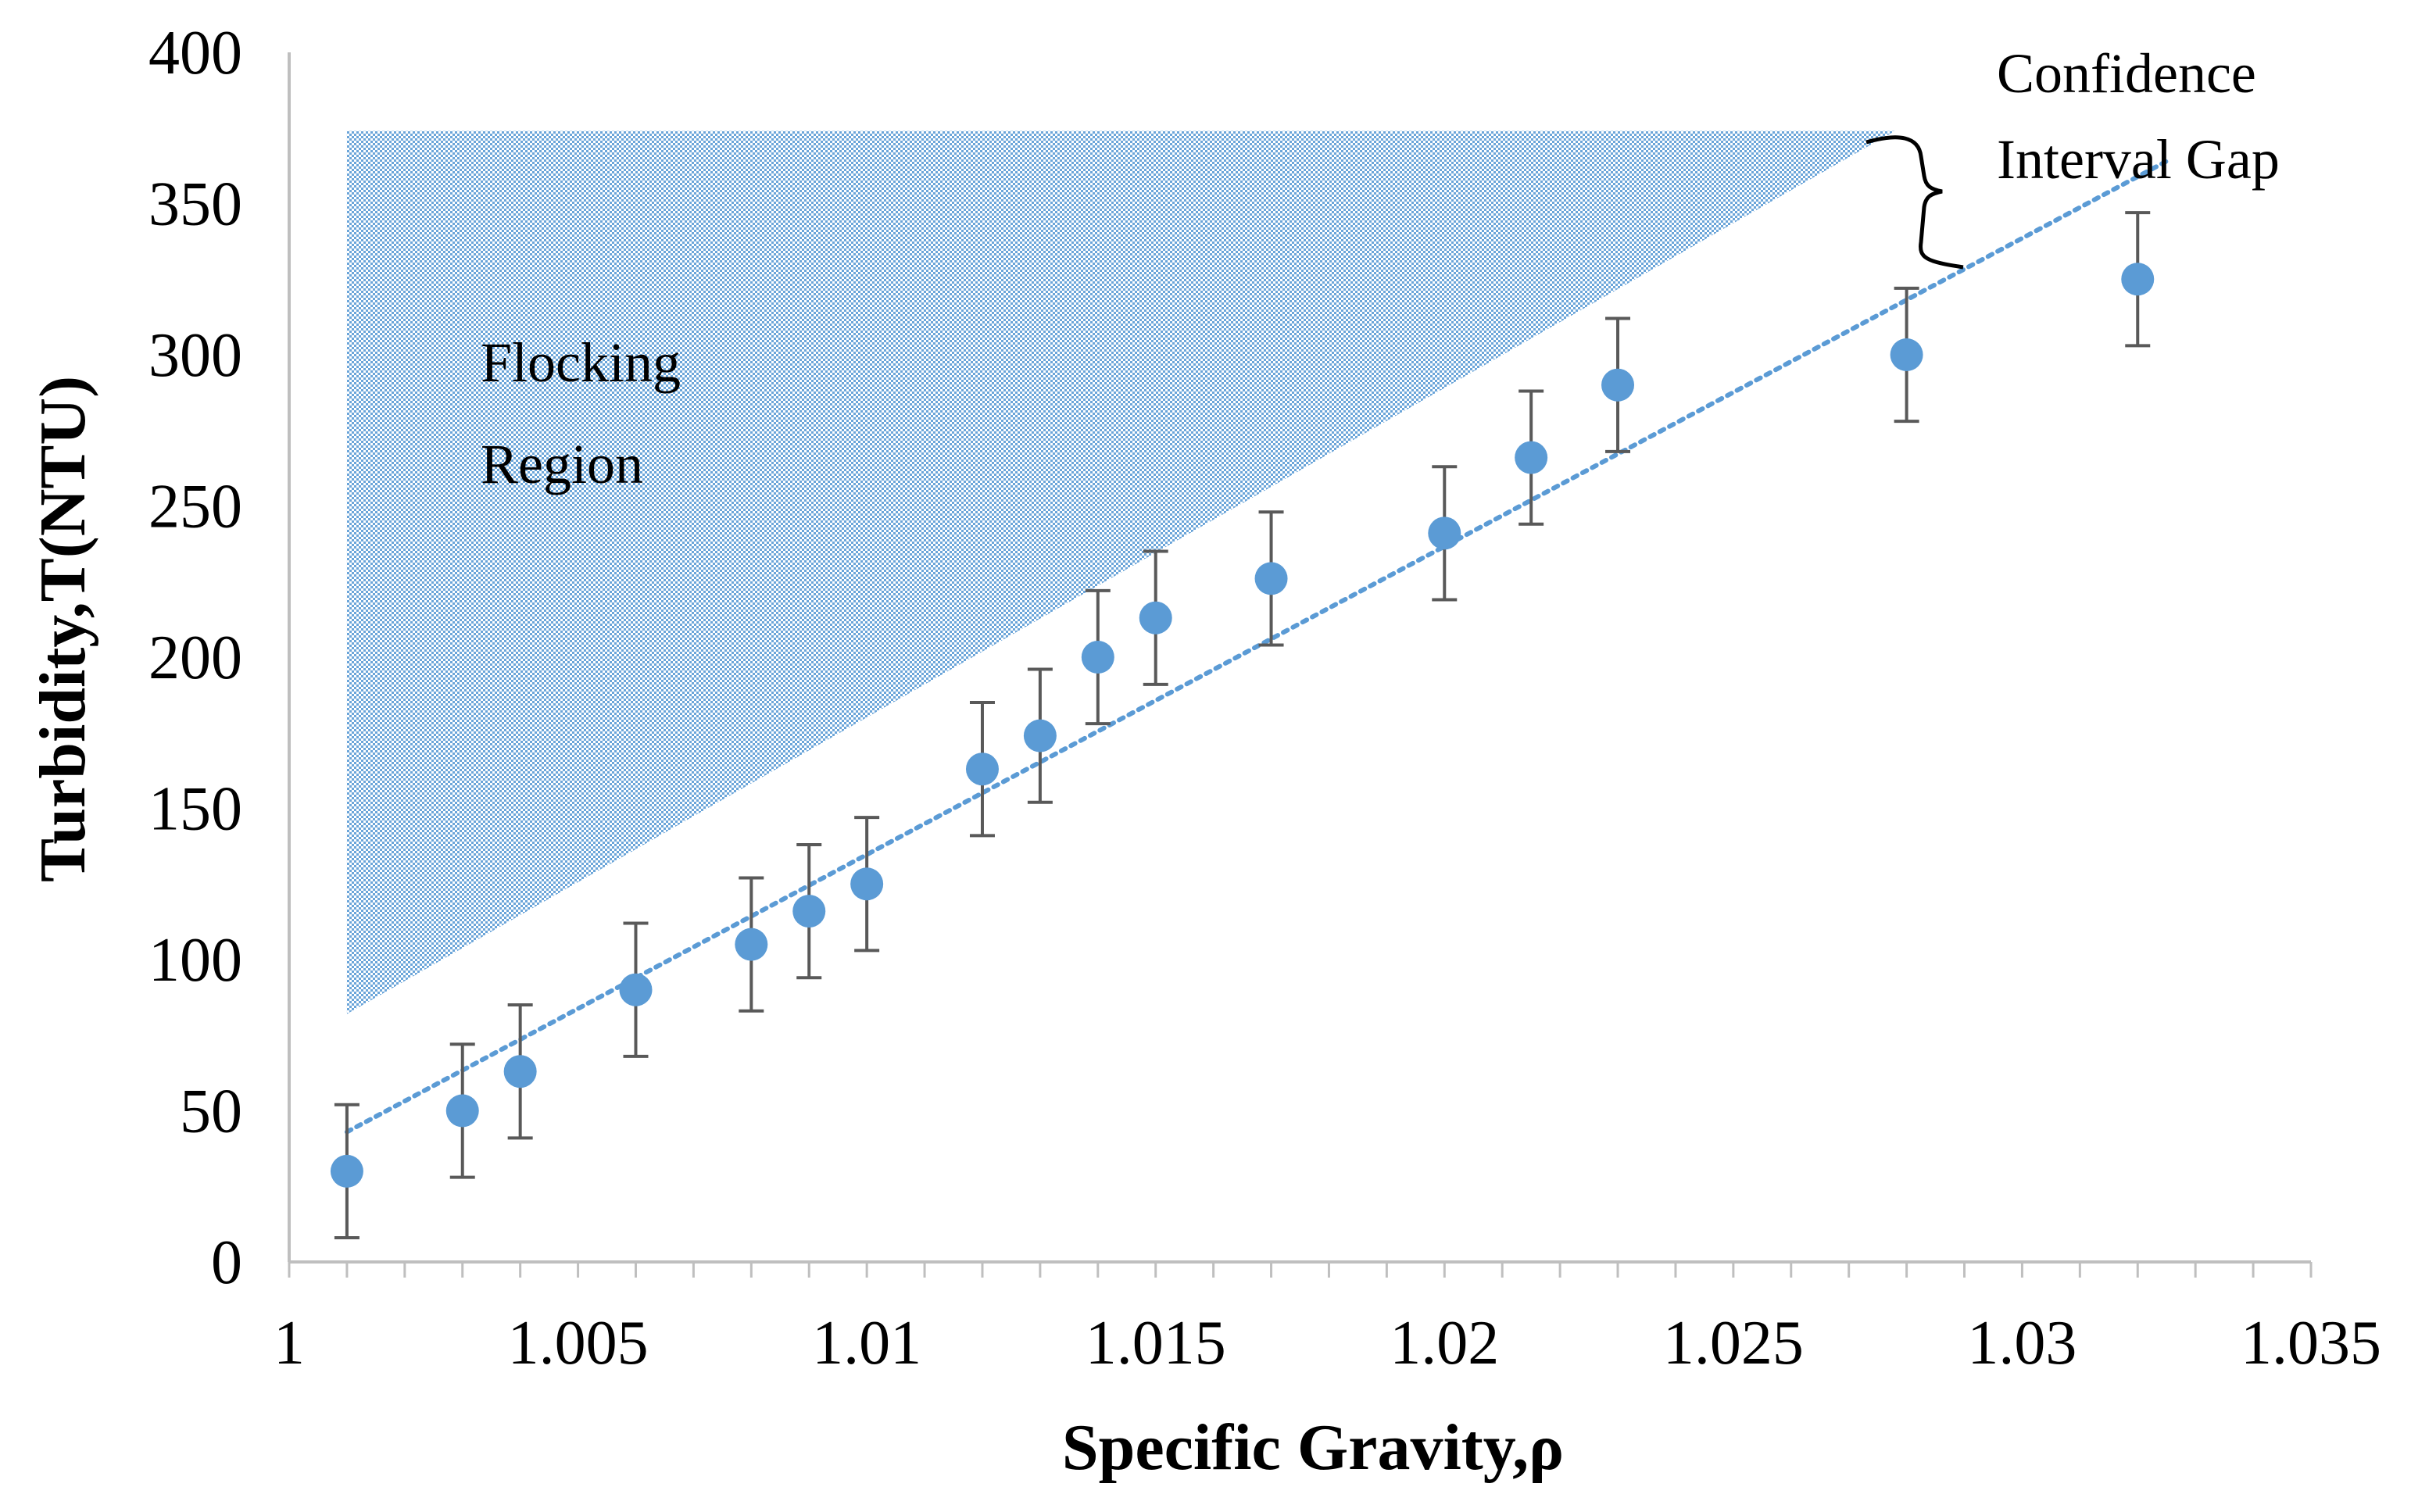 The height and width of the screenshot is (1512, 2411). What do you see at coordinates (290, 1343) in the screenshot?
I see `x-tick-label: 1` at bounding box center [290, 1343].